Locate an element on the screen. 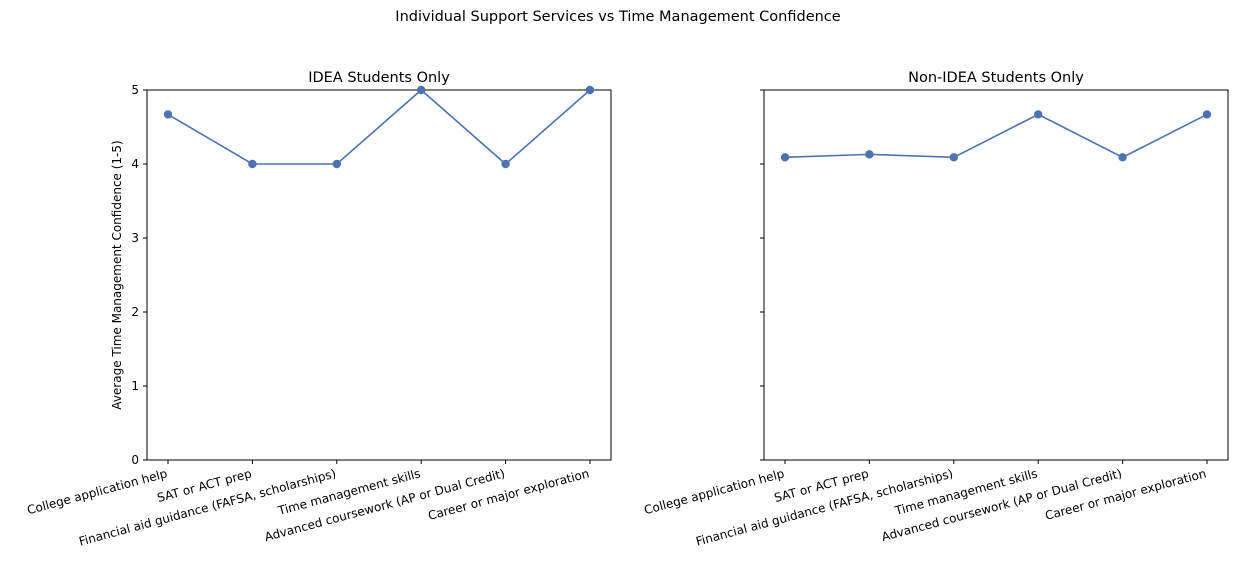  panel-1-ytick-label: 2 is located at coordinates (135, 312).